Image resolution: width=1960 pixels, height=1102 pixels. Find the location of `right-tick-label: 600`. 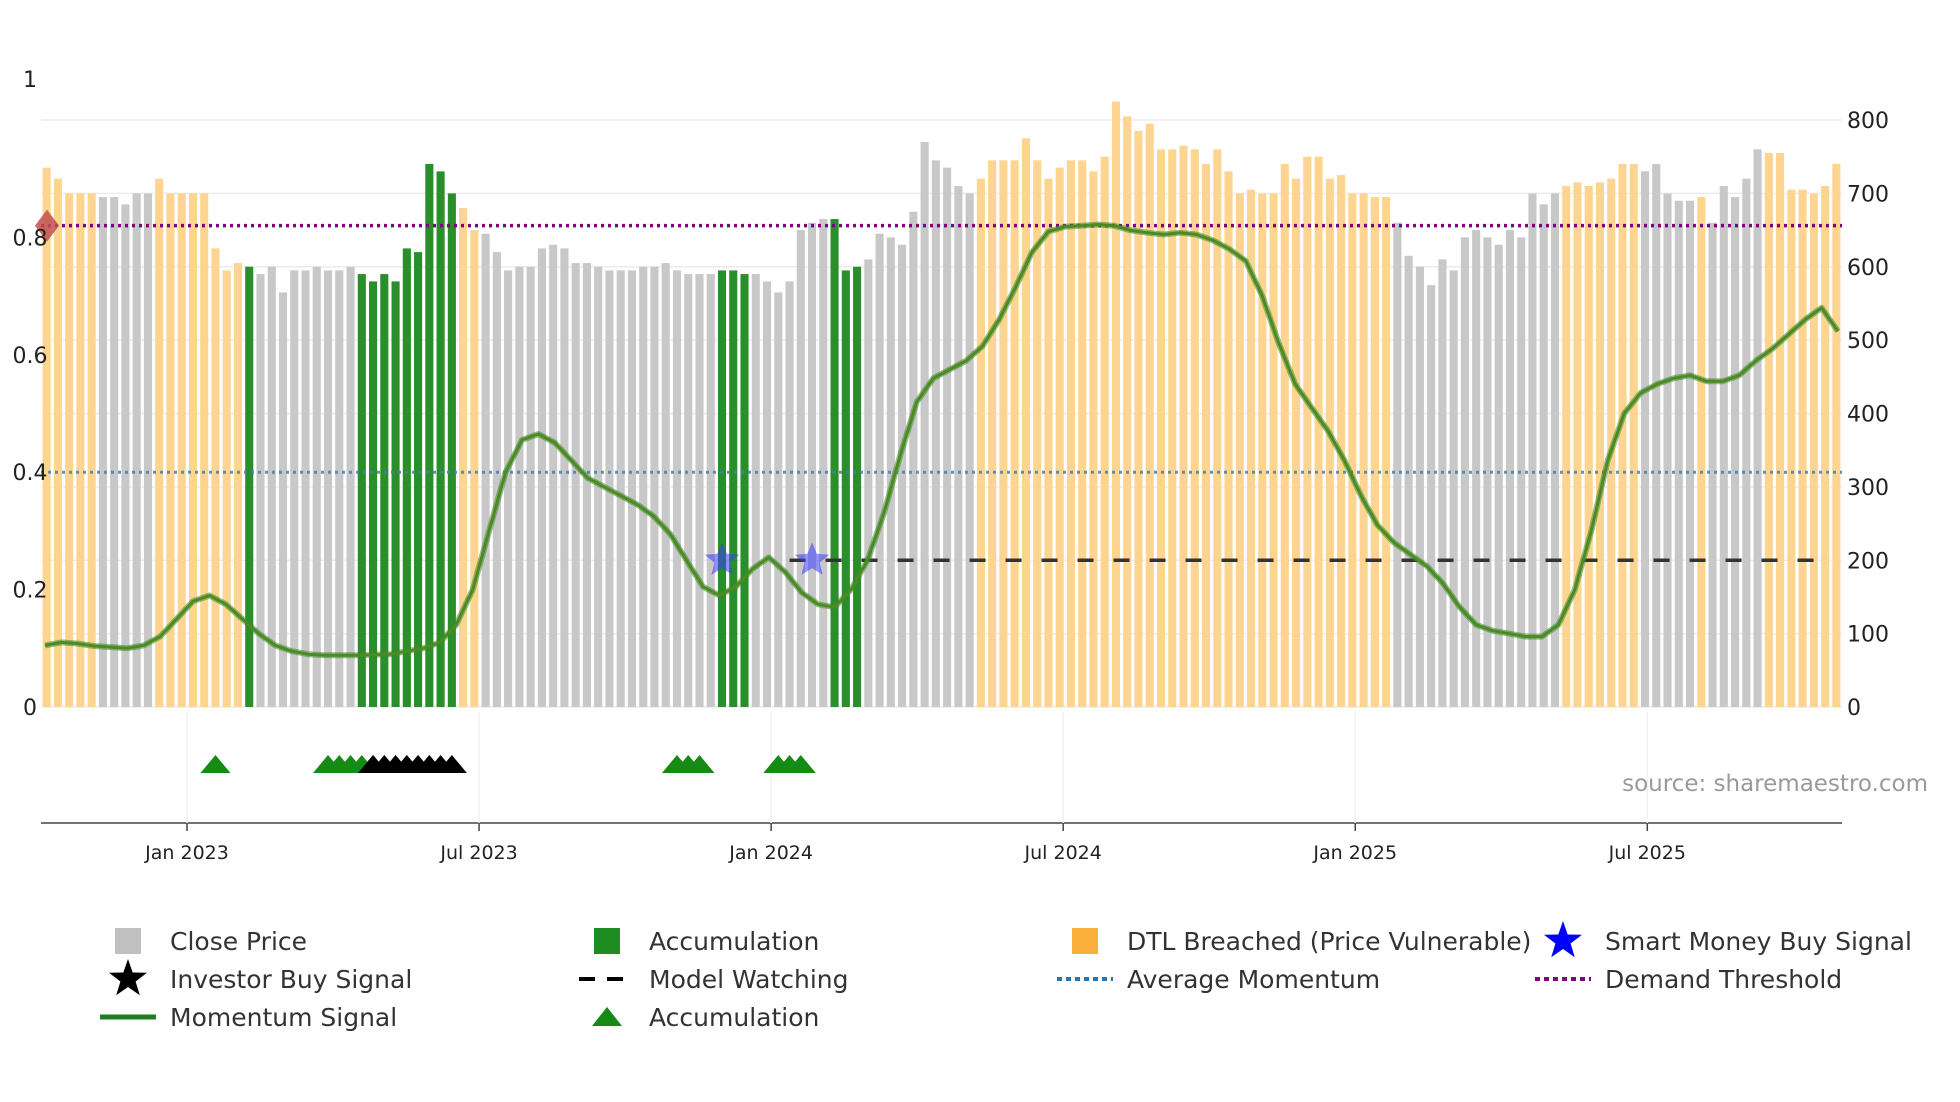

right-tick-label: 600 is located at coordinates (1868, 268).